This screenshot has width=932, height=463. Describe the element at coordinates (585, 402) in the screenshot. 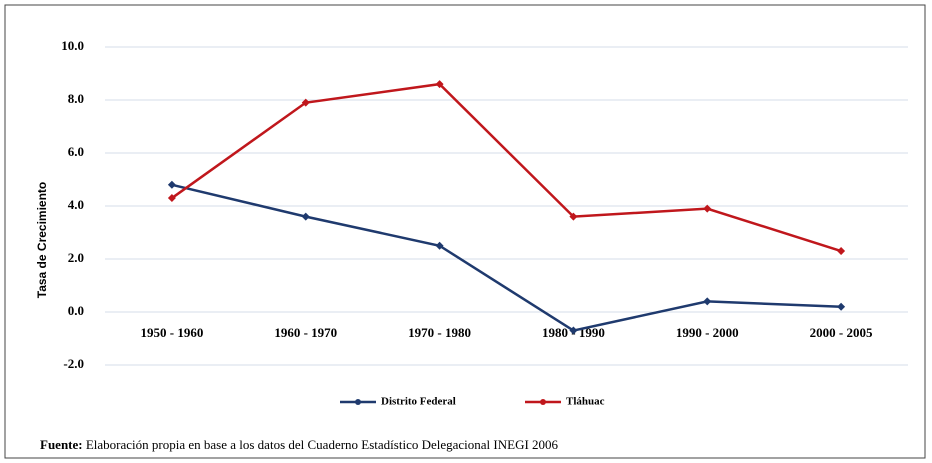

I see `legend-label: Tláhuac` at that location.